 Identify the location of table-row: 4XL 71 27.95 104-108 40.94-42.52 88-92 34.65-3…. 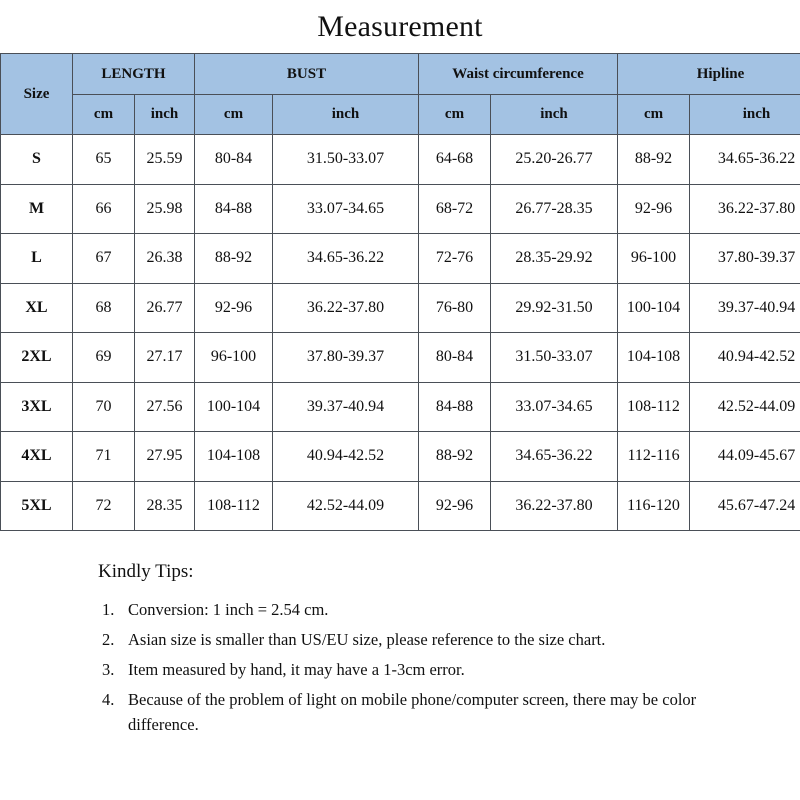
(400, 456).